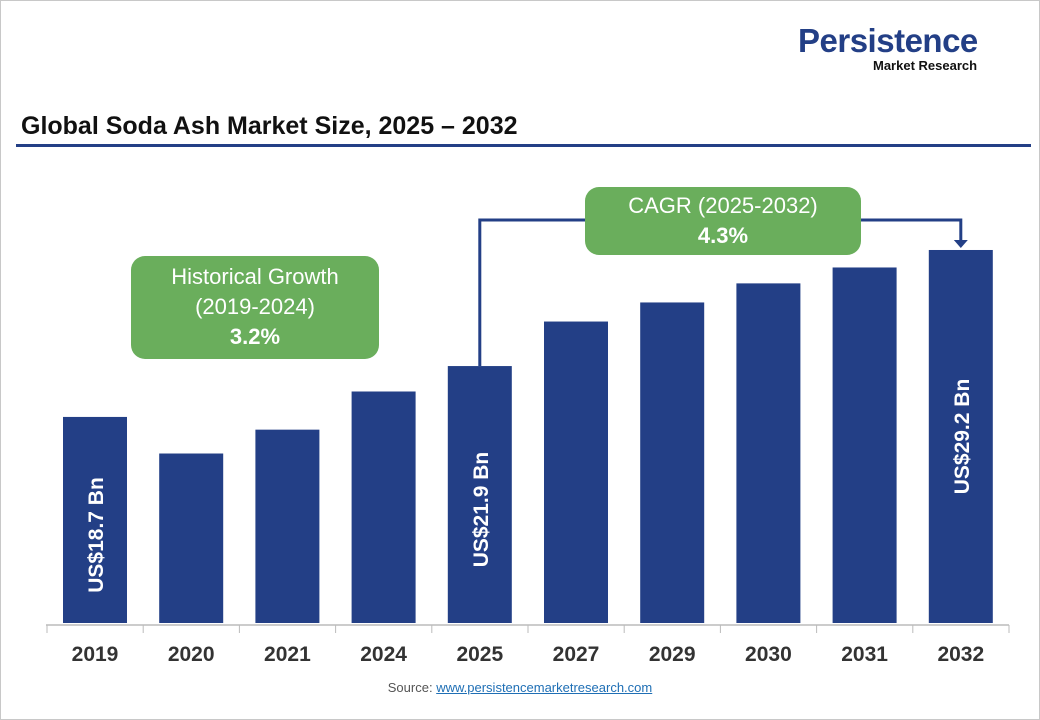 The height and width of the screenshot is (720, 1040). What do you see at coordinates (960, 654) in the screenshot?
I see `x-tick-label: 2032` at bounding box center [960, 654].